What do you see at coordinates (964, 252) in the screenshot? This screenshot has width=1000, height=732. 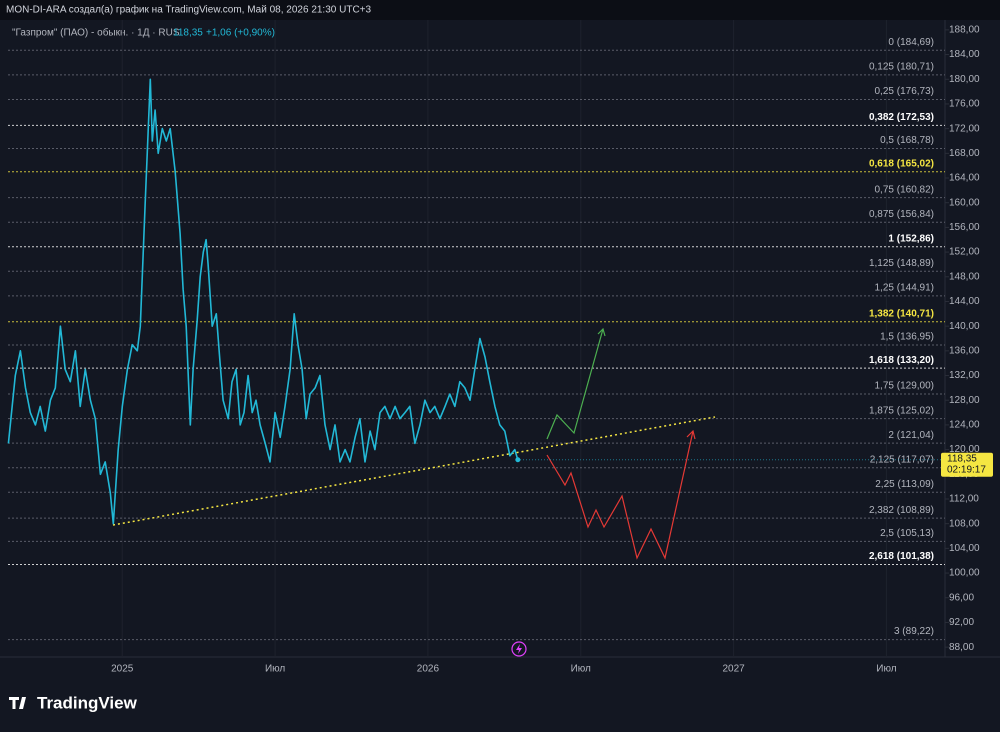 I see `y-tick-label: 152,00` at bounding box center [964, 252].